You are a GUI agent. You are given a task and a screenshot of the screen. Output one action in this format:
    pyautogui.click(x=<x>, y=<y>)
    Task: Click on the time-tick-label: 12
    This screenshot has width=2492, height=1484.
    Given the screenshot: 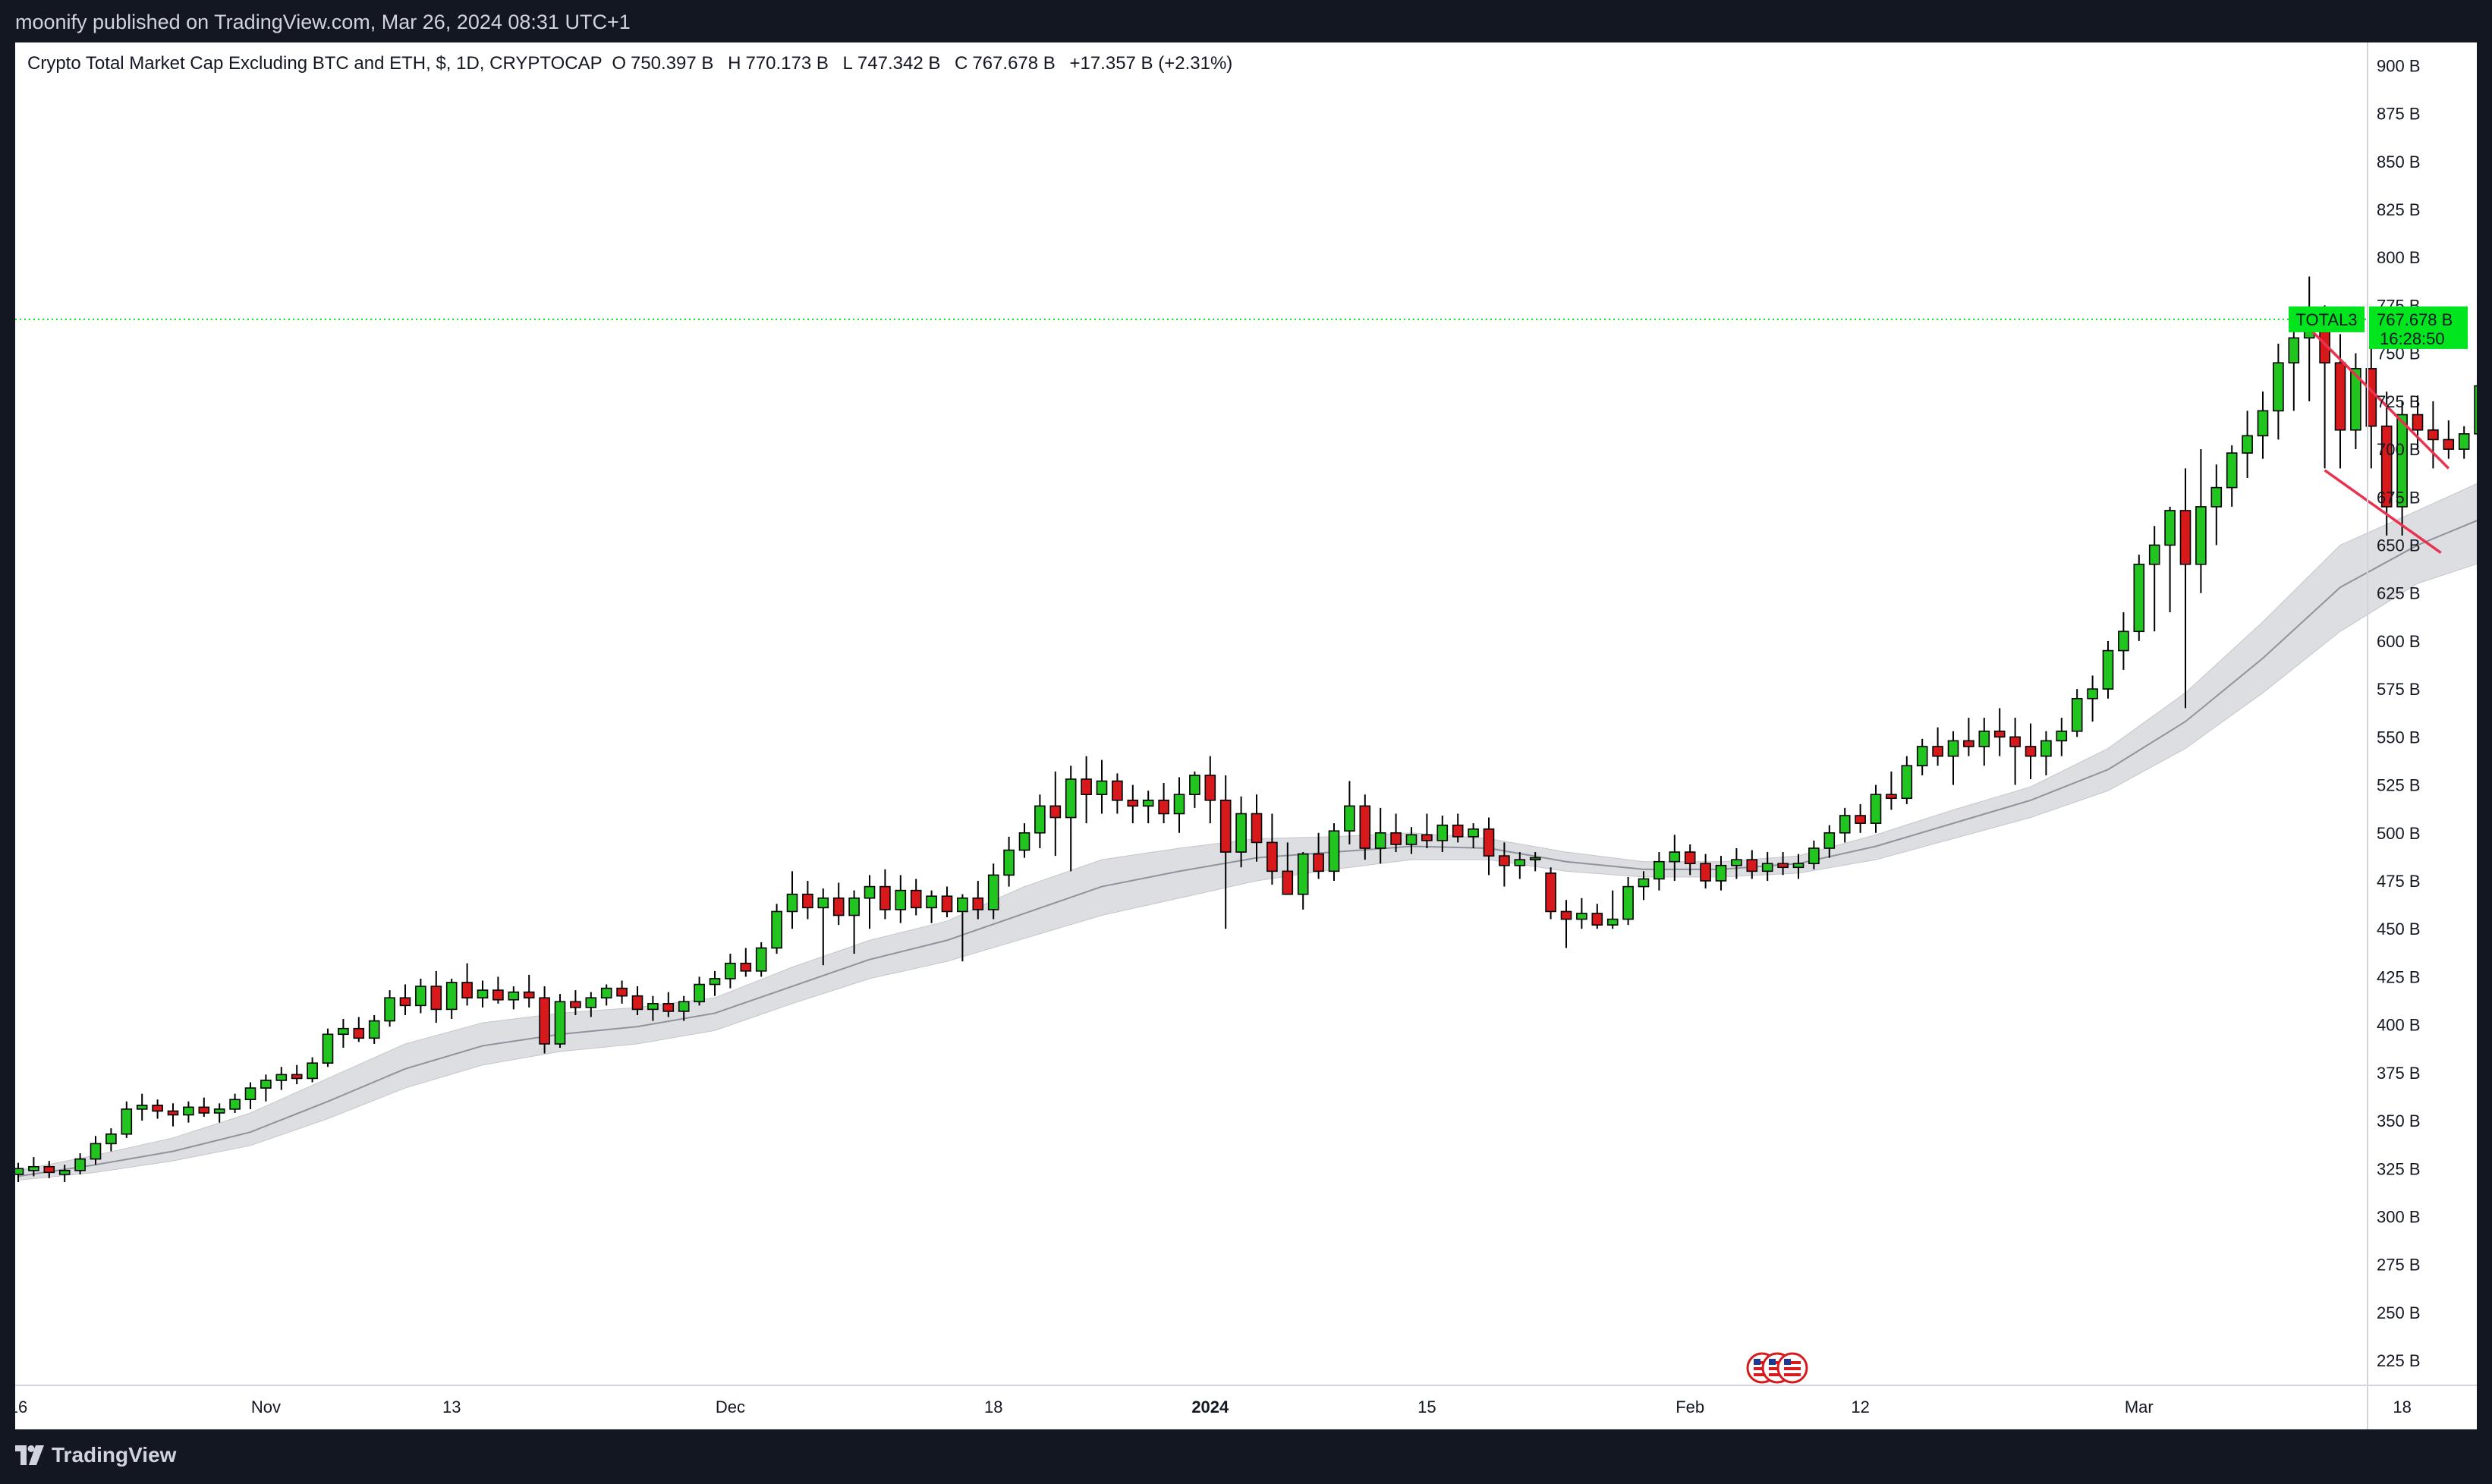 What is the action you would take?
    pyautogui.click(x=1860, y=1407)
    